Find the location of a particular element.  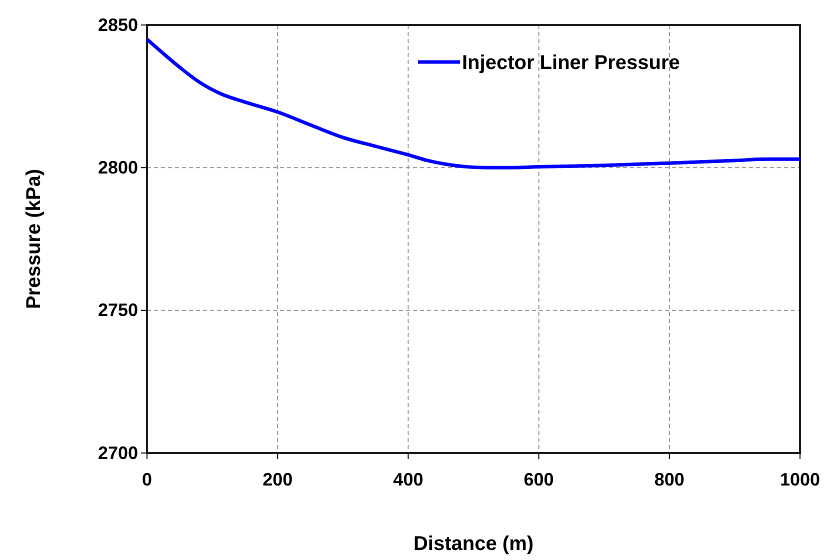

x-tick-label: 800 is located at coordinates (669, 479).